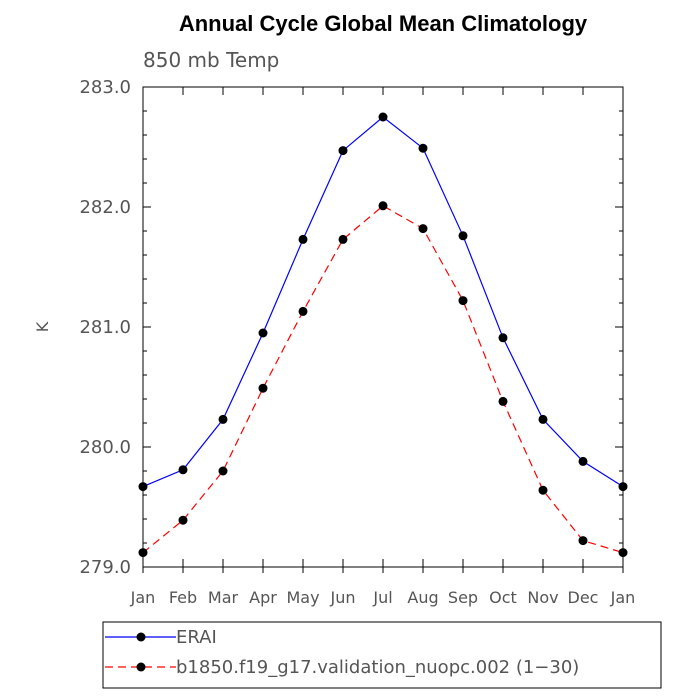  Describe the element at coordinates (141, 637) in the screenshot. I see `legend-marker-erai` at that location.